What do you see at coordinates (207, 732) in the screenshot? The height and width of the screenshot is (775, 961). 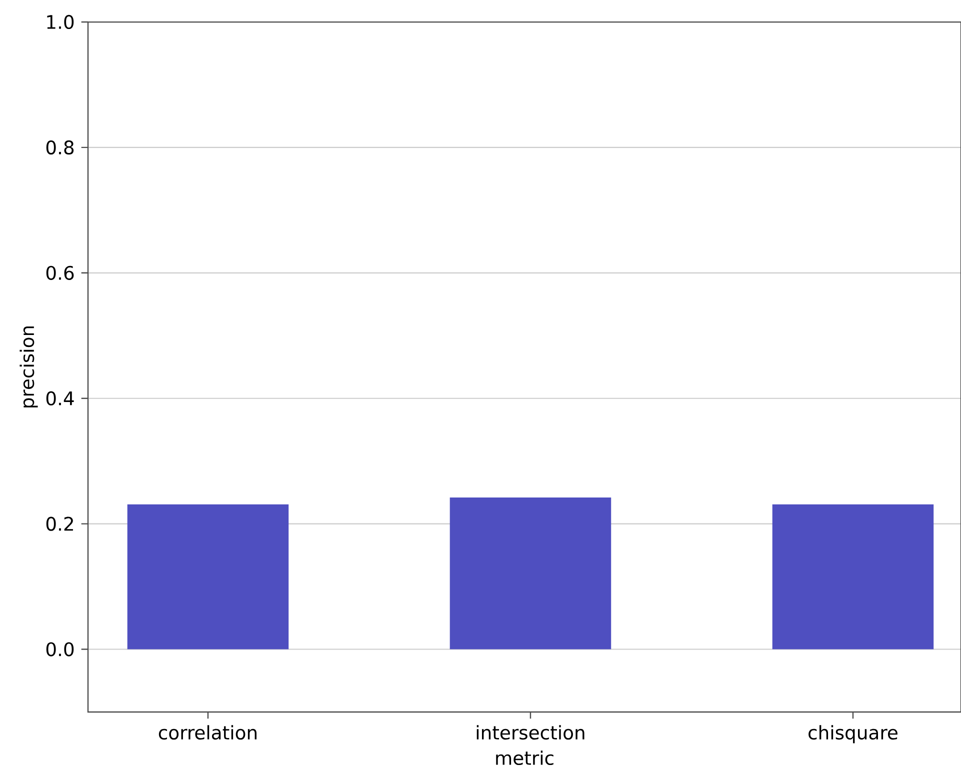 I see `x-tick-label: correlation` at bounding box center [207, 732].